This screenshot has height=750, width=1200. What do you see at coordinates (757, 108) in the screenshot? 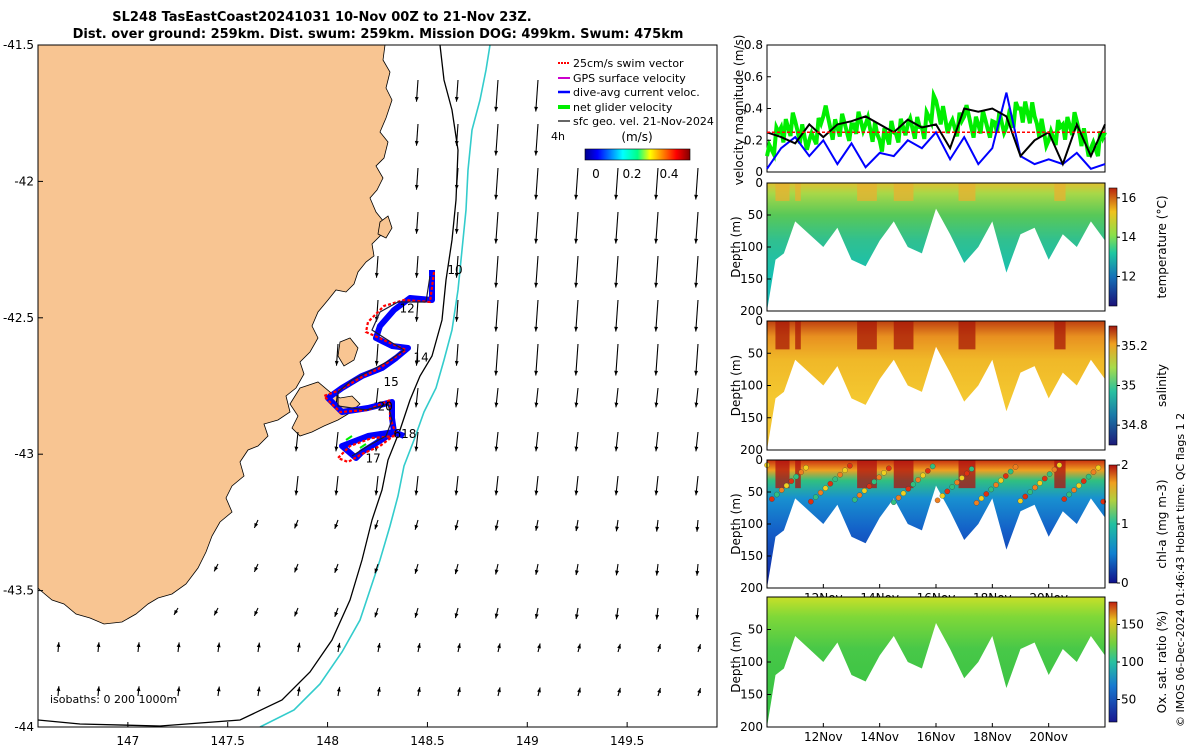
I see `velocity-ticks: 0 0.2 0.4 0.6 0.8` at bounding box center [757, 108].